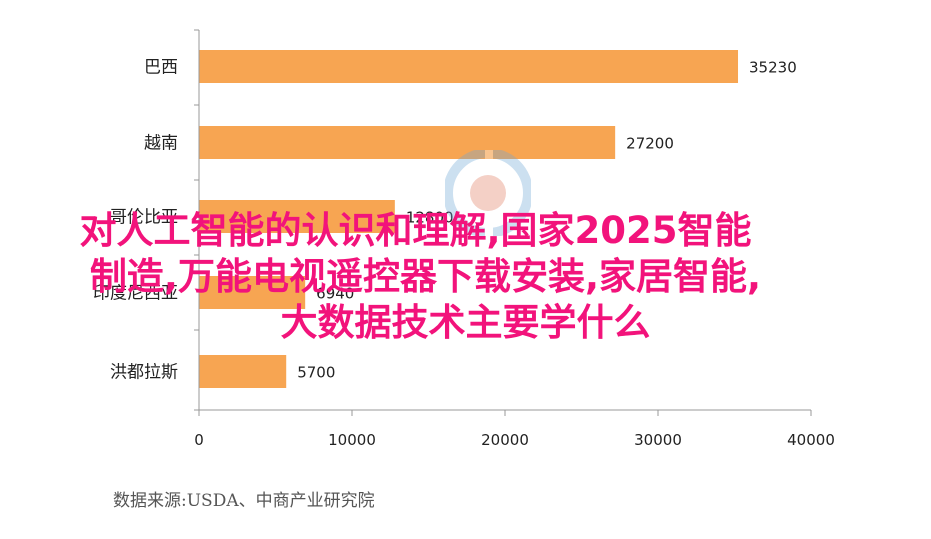  What do you see at coordinates (465, 322) in the screenshot?
I see `overlay-text-line-3: 大数据技术主要学什么` at bounding box center [465, 322].